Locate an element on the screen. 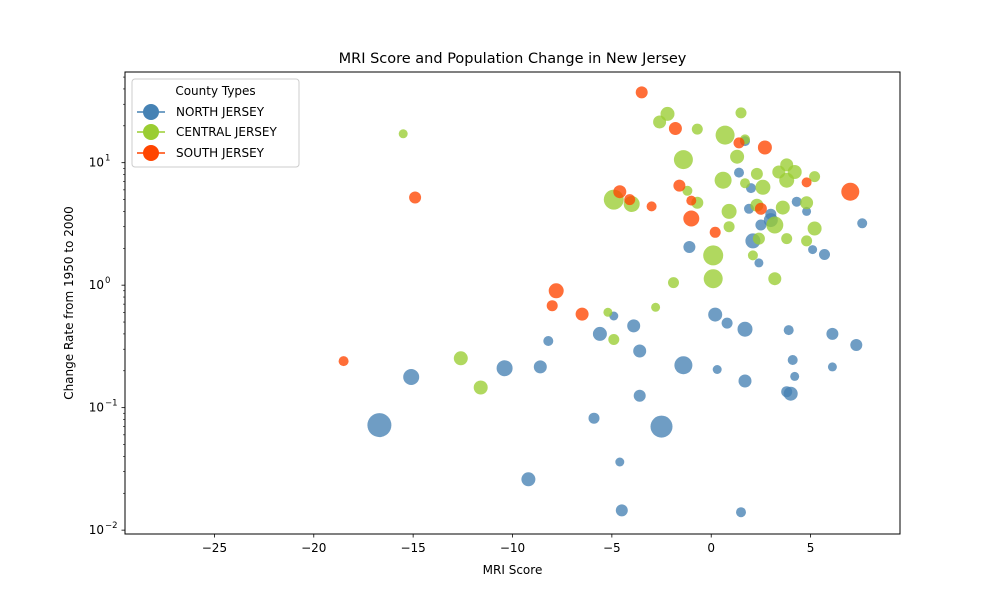 This screenshot has width=1000, height=600. legend-marker-central is located at coordinates (151, 132).